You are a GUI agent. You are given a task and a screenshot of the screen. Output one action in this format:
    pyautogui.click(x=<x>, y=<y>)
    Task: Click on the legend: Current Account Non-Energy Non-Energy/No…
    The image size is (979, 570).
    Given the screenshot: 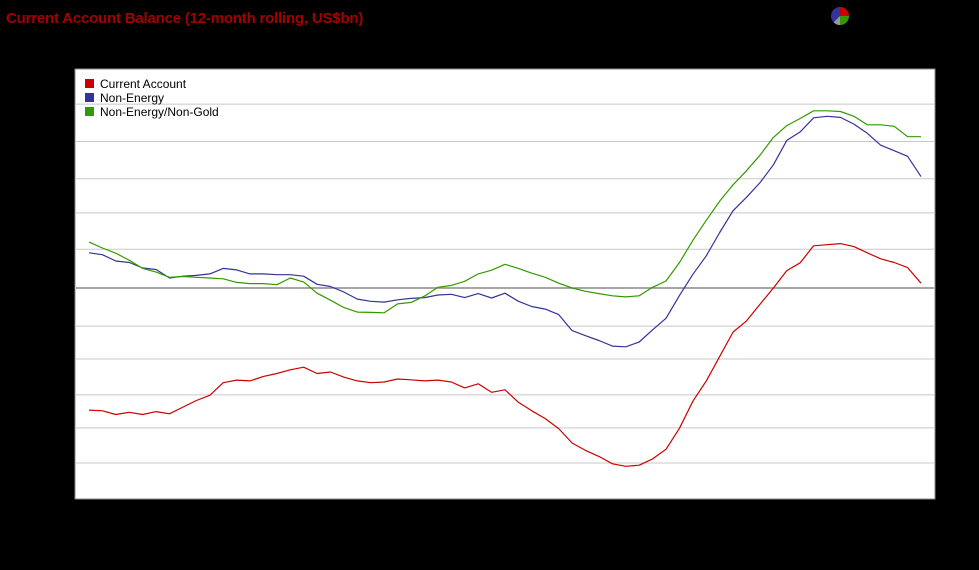 What is the action you would take?
    pyautogui.click(x=152, y=98)
    